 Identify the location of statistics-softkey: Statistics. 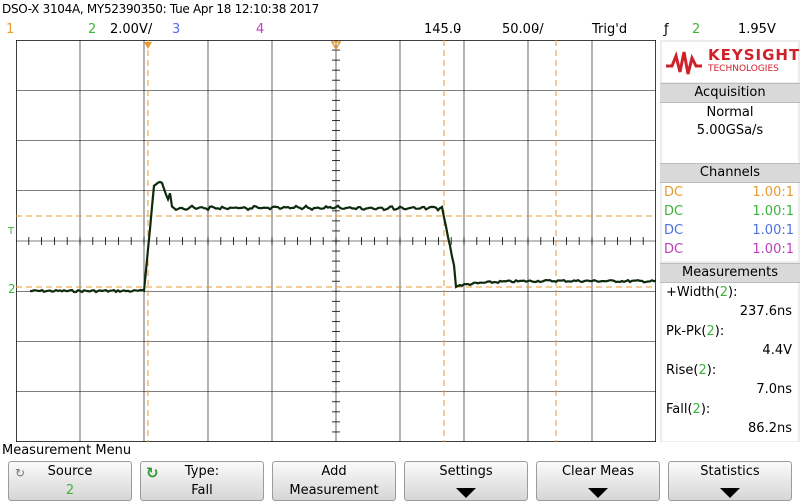
(730, 481).